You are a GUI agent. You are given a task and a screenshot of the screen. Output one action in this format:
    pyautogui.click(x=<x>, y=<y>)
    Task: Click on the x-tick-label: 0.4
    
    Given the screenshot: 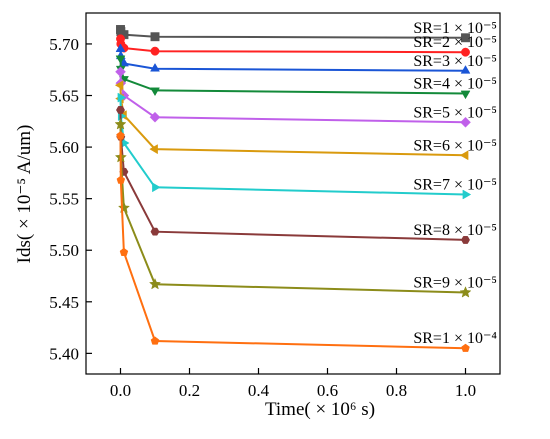 What is the action you would take?
    pyautogui.click(x=259, y=390)
    